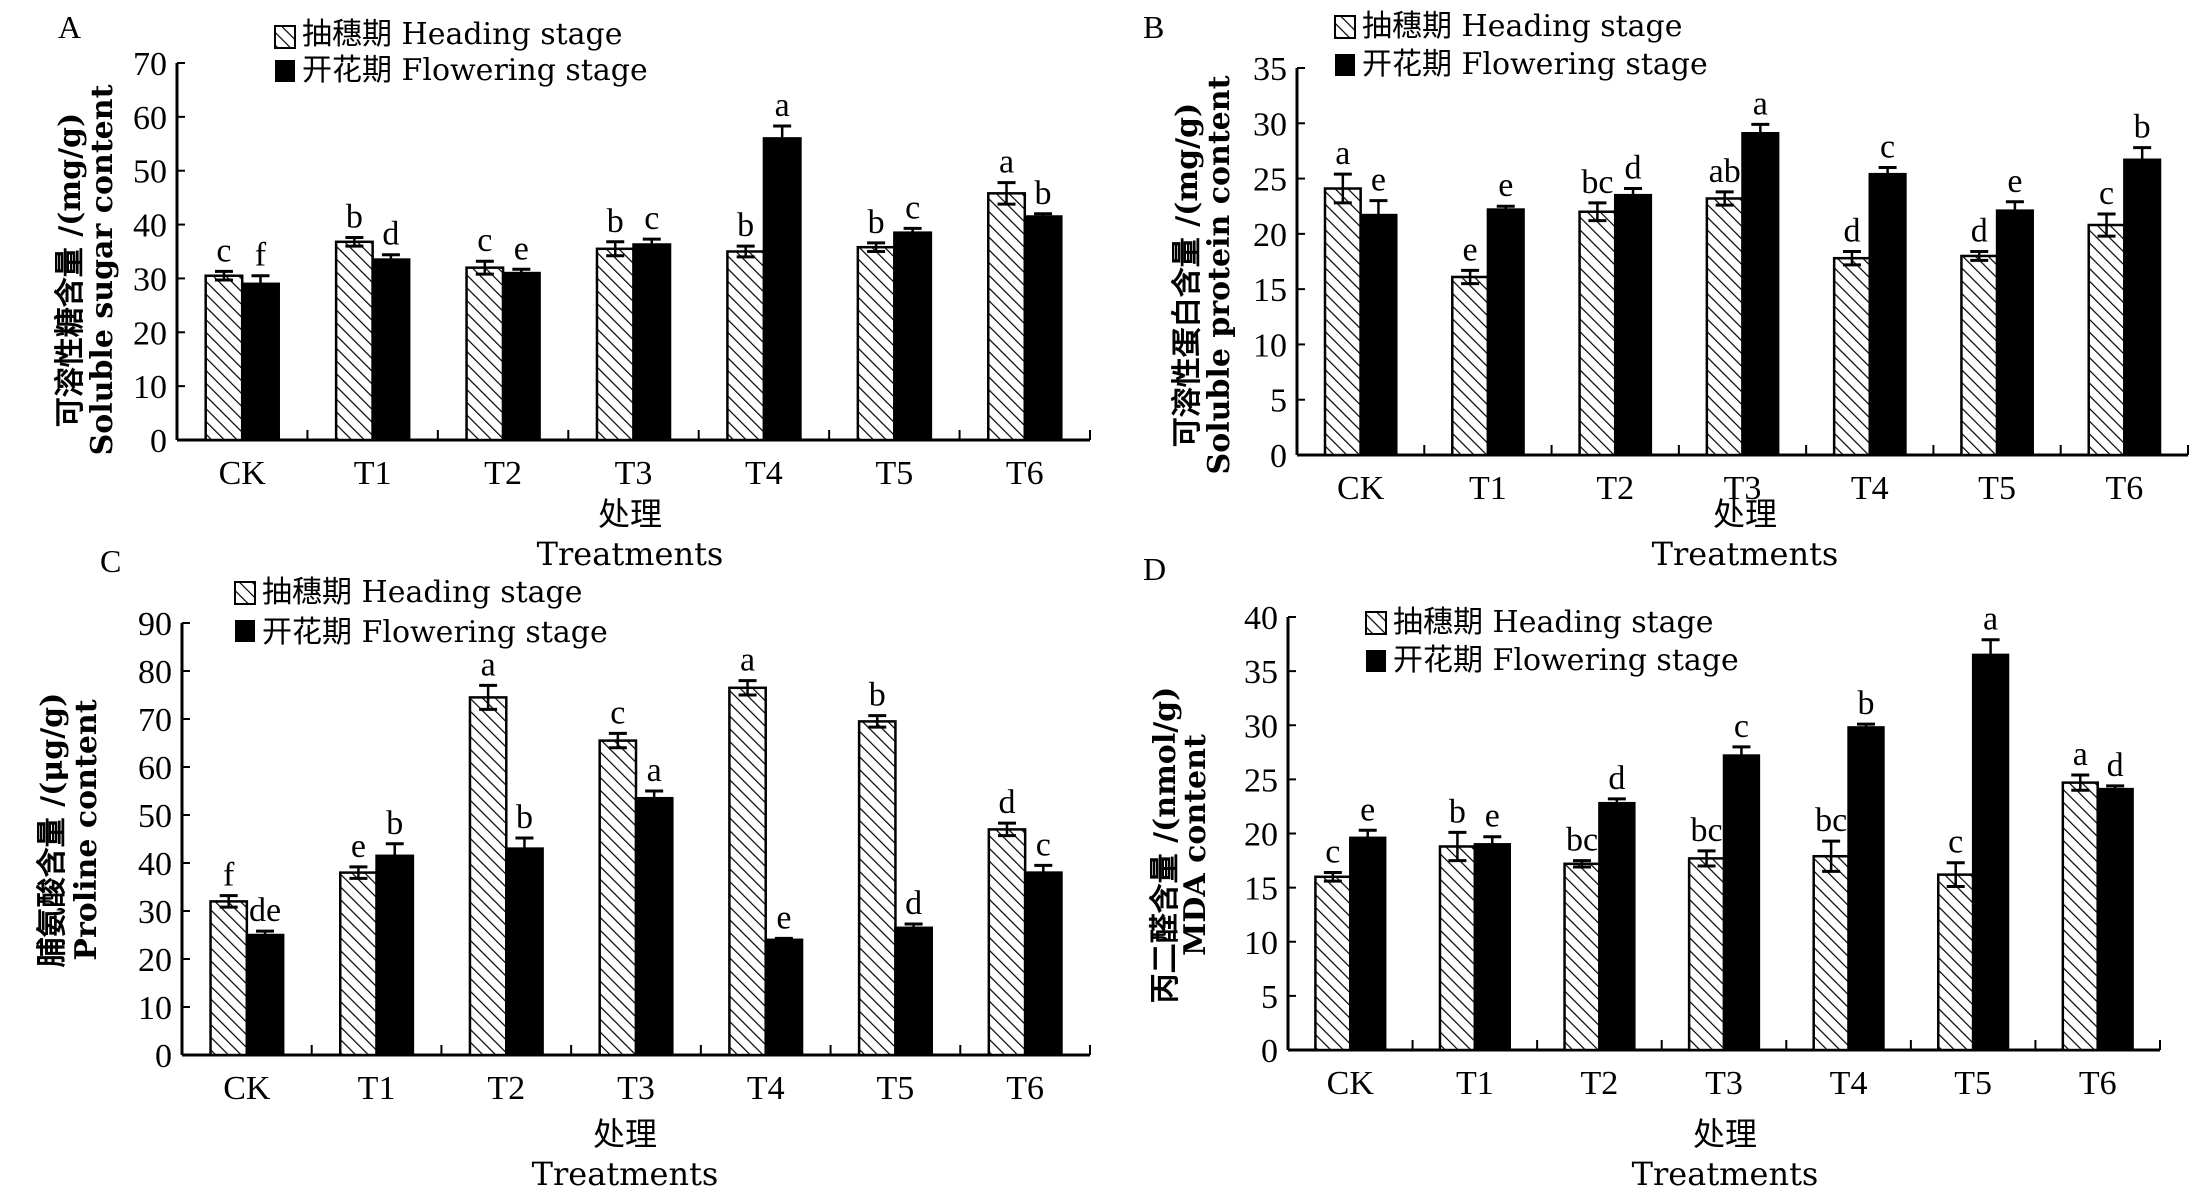 The image size is (2205, 1197). I want to click on significance-letter: bc, so click(1597, 182).